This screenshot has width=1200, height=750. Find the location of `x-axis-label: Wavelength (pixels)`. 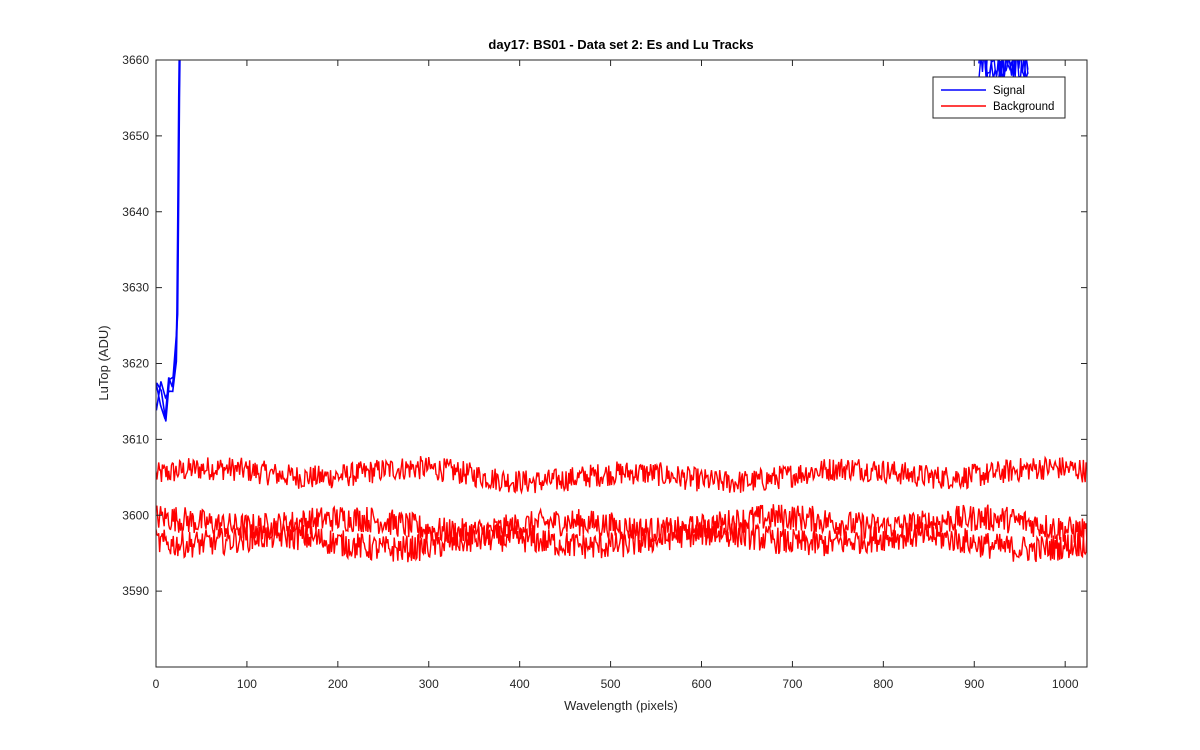

x-axis-label: Wavelength (pixels) is located at coordinates (621, 705).